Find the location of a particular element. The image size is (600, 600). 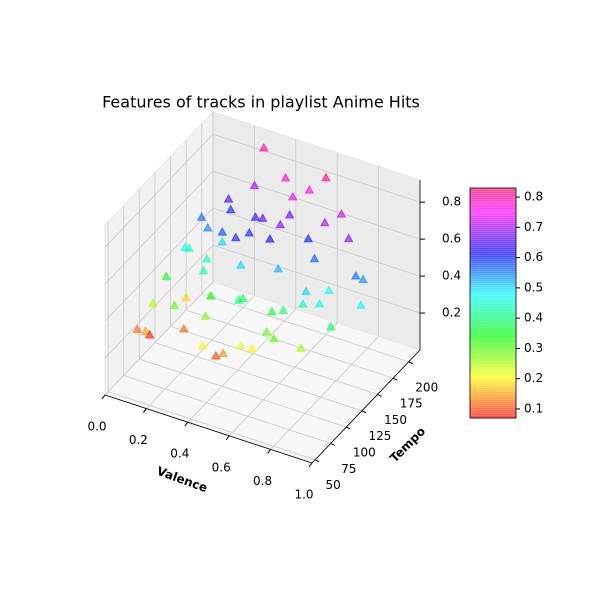

y-tick-label: 125 is located at coordinates (379, 436).